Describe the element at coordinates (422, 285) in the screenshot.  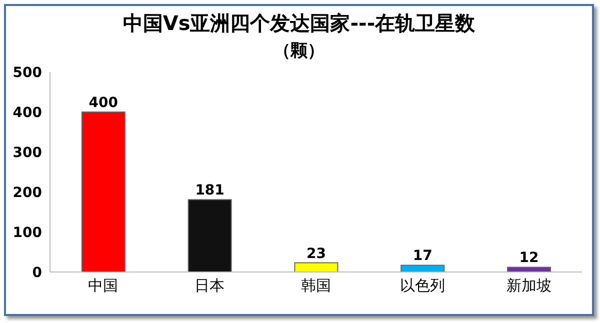
I see `x-tick-label: 以色列` at that location.